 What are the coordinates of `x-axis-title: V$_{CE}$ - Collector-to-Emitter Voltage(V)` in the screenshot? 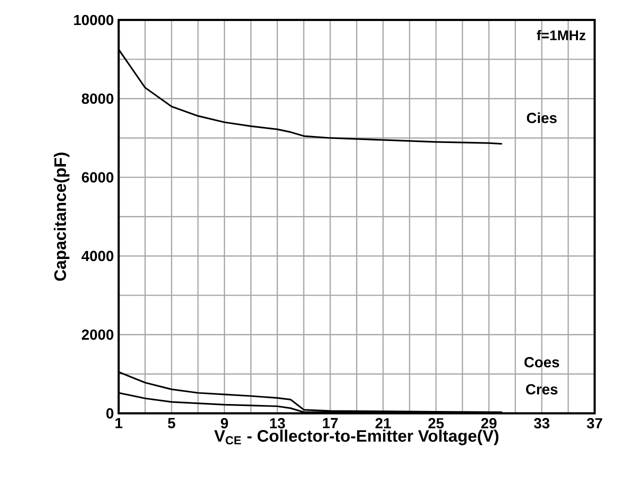 It's located at (356, 438).